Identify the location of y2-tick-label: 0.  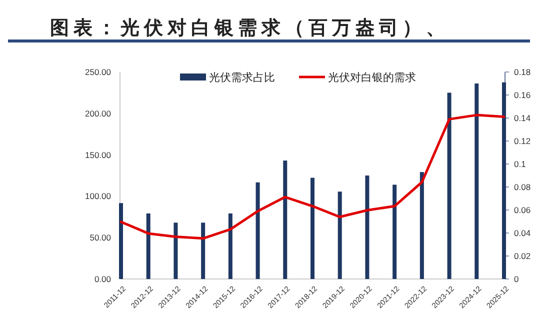
(516, 279).